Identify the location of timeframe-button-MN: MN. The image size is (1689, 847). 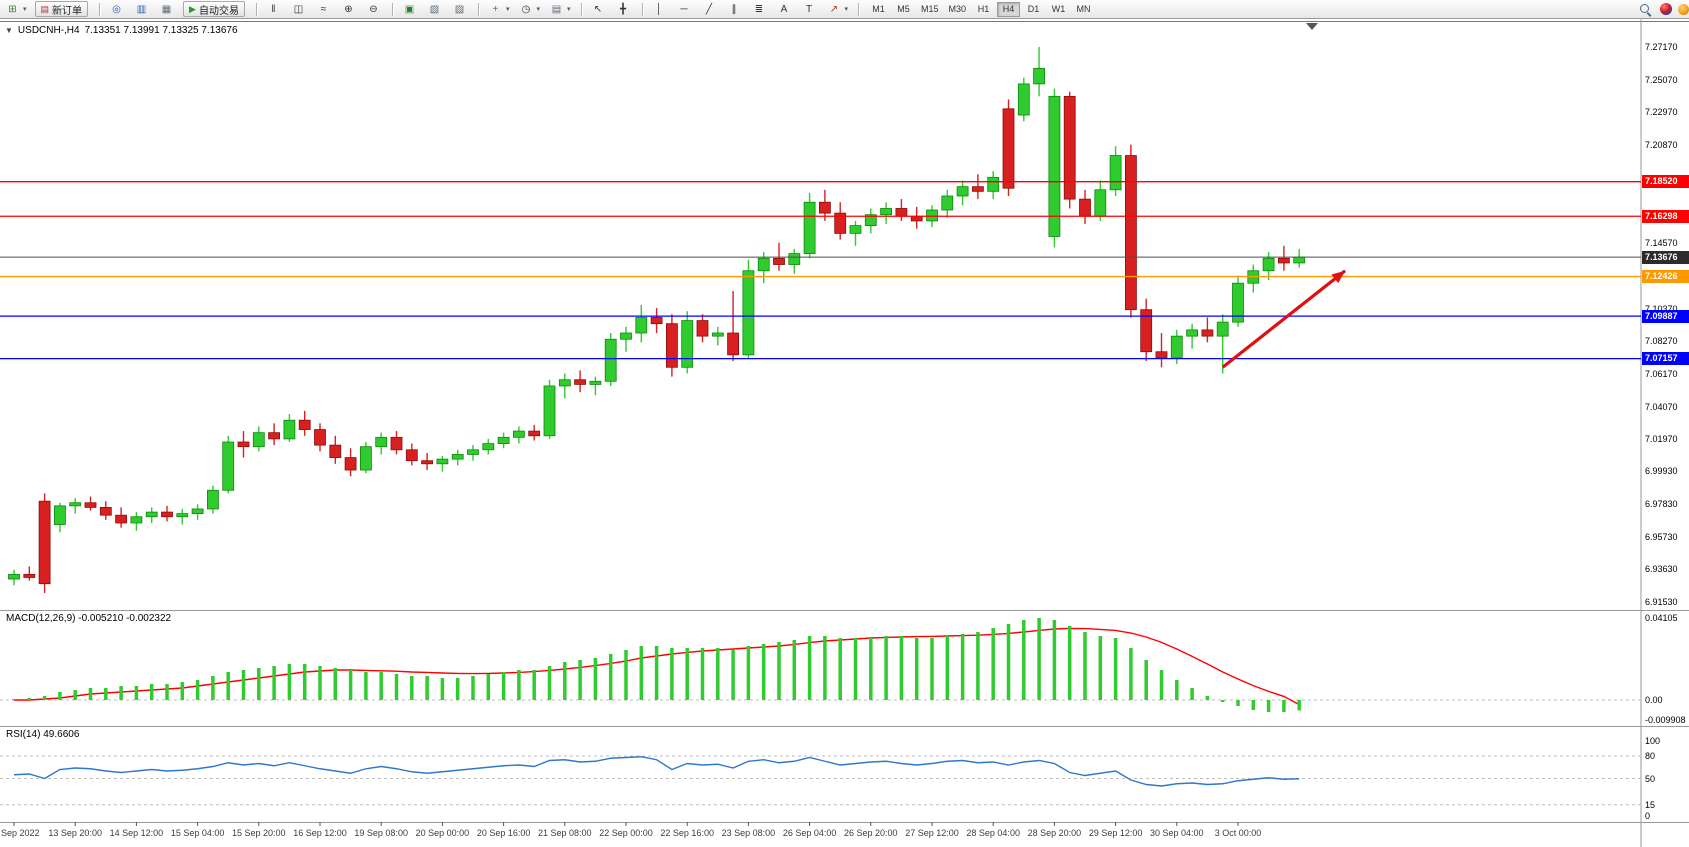
(1083, 8).